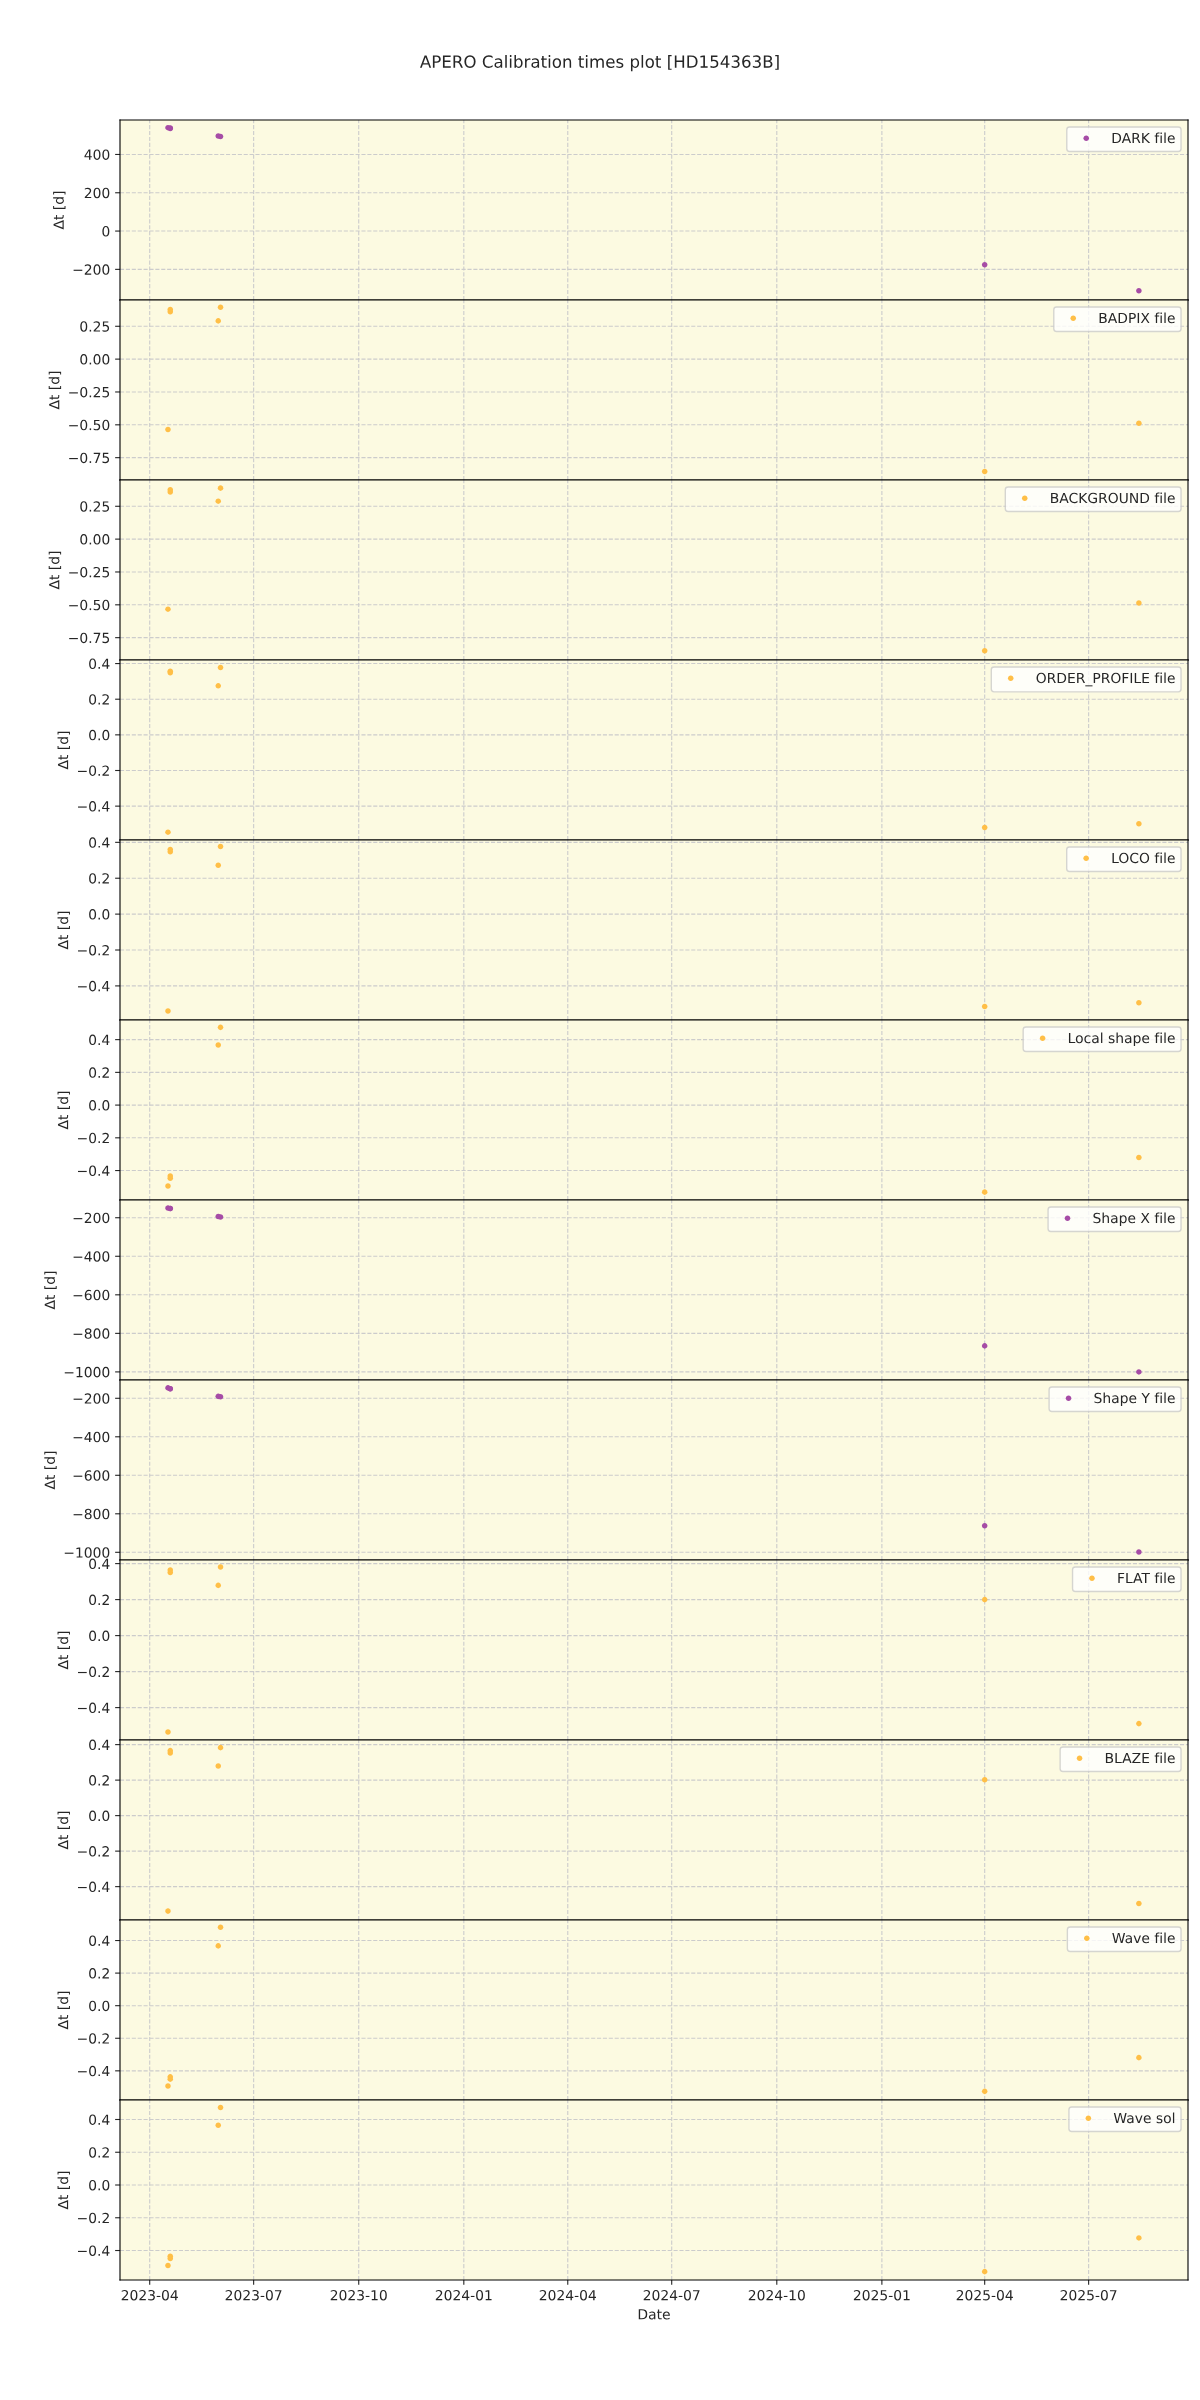 This screenshot has width=1200, height=2400. What do you see at coordinates (1146, 1578) in the screenshot?
I see `legend-label: FLAT file` at bounding box center [1146, 1578].